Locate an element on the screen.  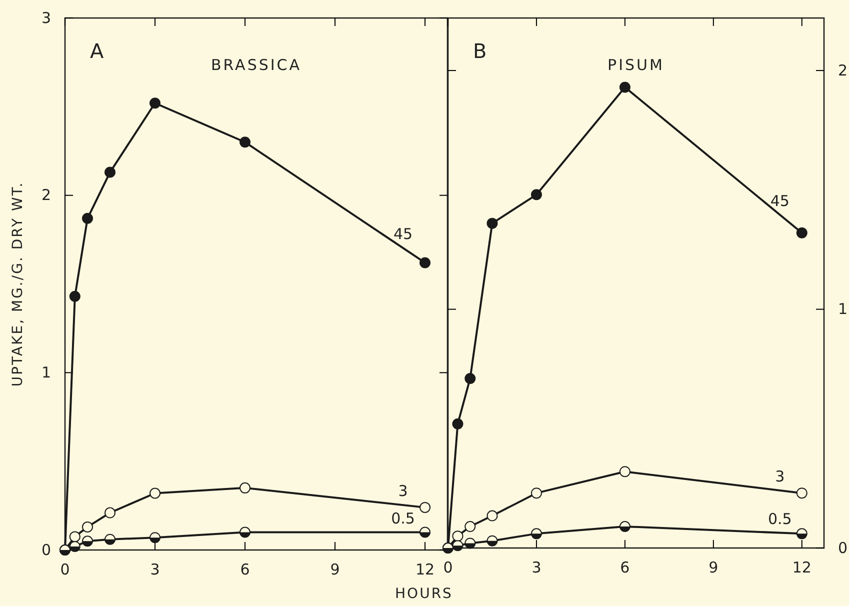
y2-tick-label: 1 is located at coordinates (843, 309).